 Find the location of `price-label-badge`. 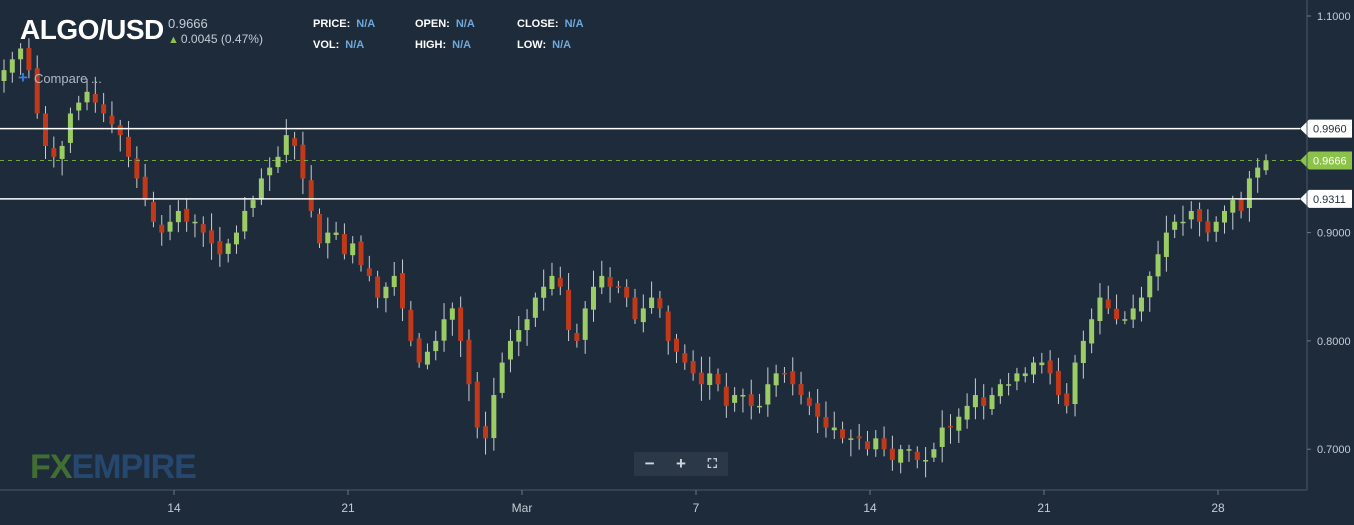

price-label-badge is located at coordinates (1326, 128).